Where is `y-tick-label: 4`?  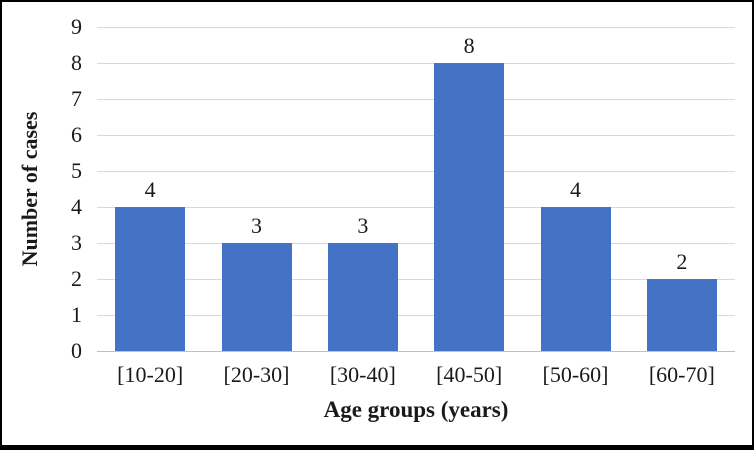
y-tick-label: 4 is located at coordinates (76, 206).